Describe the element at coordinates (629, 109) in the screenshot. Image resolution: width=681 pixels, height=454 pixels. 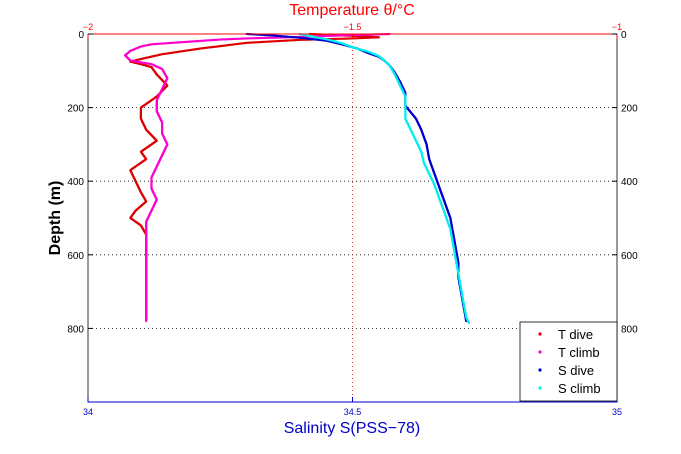
I see `y-tick-label-right: 200` at that location.